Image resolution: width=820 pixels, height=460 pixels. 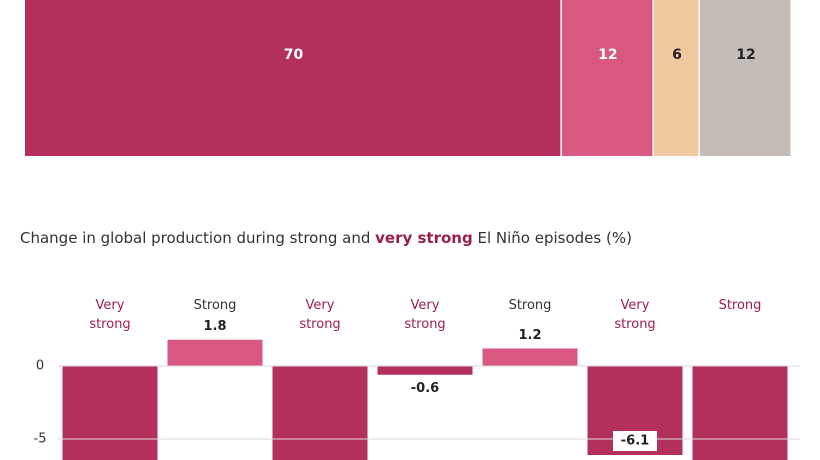 What do you see at coordinates (677, 55) in the screenshot?
I see `segment-label: 6` at bounding box center [677, 55].